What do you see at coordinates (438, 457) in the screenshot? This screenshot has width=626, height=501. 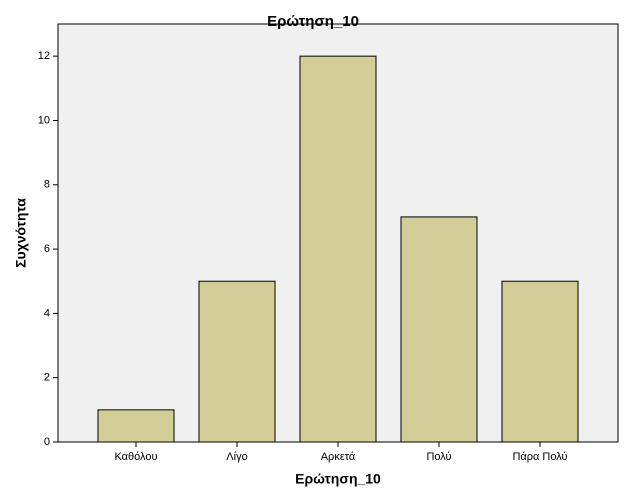 I see `x-tick-label: Πολύ` at bounding box center [438, 457].